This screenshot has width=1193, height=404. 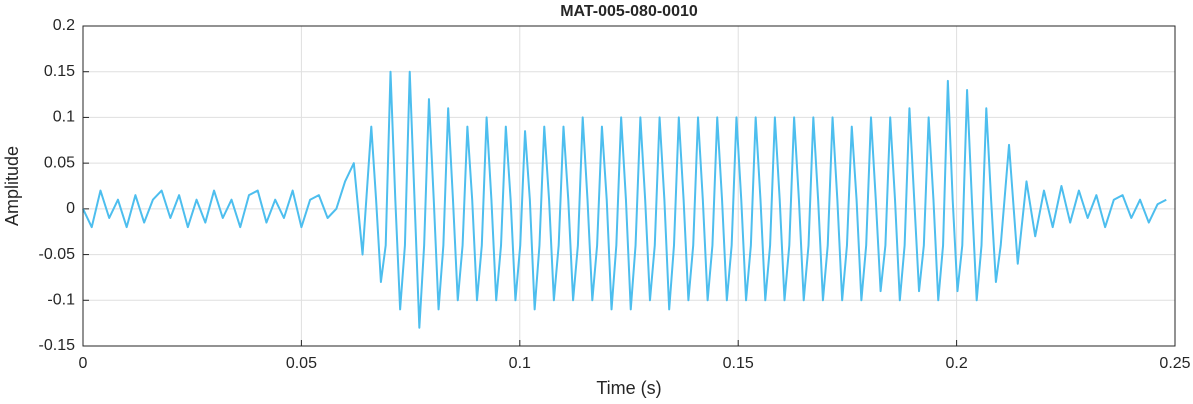 What do you see at coordinates (1174, 363) in the screenshot?
I see `x-tick-label: 0.25` at bounding box center [1174, 363].